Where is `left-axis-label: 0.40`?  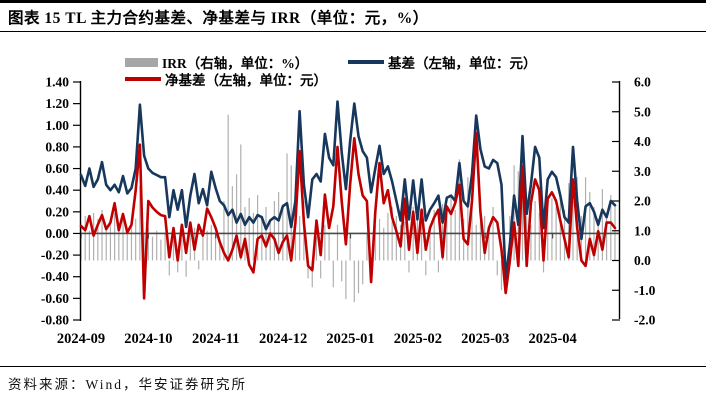 left-axis-label: 0.40 is located at coordinates (57, 190).